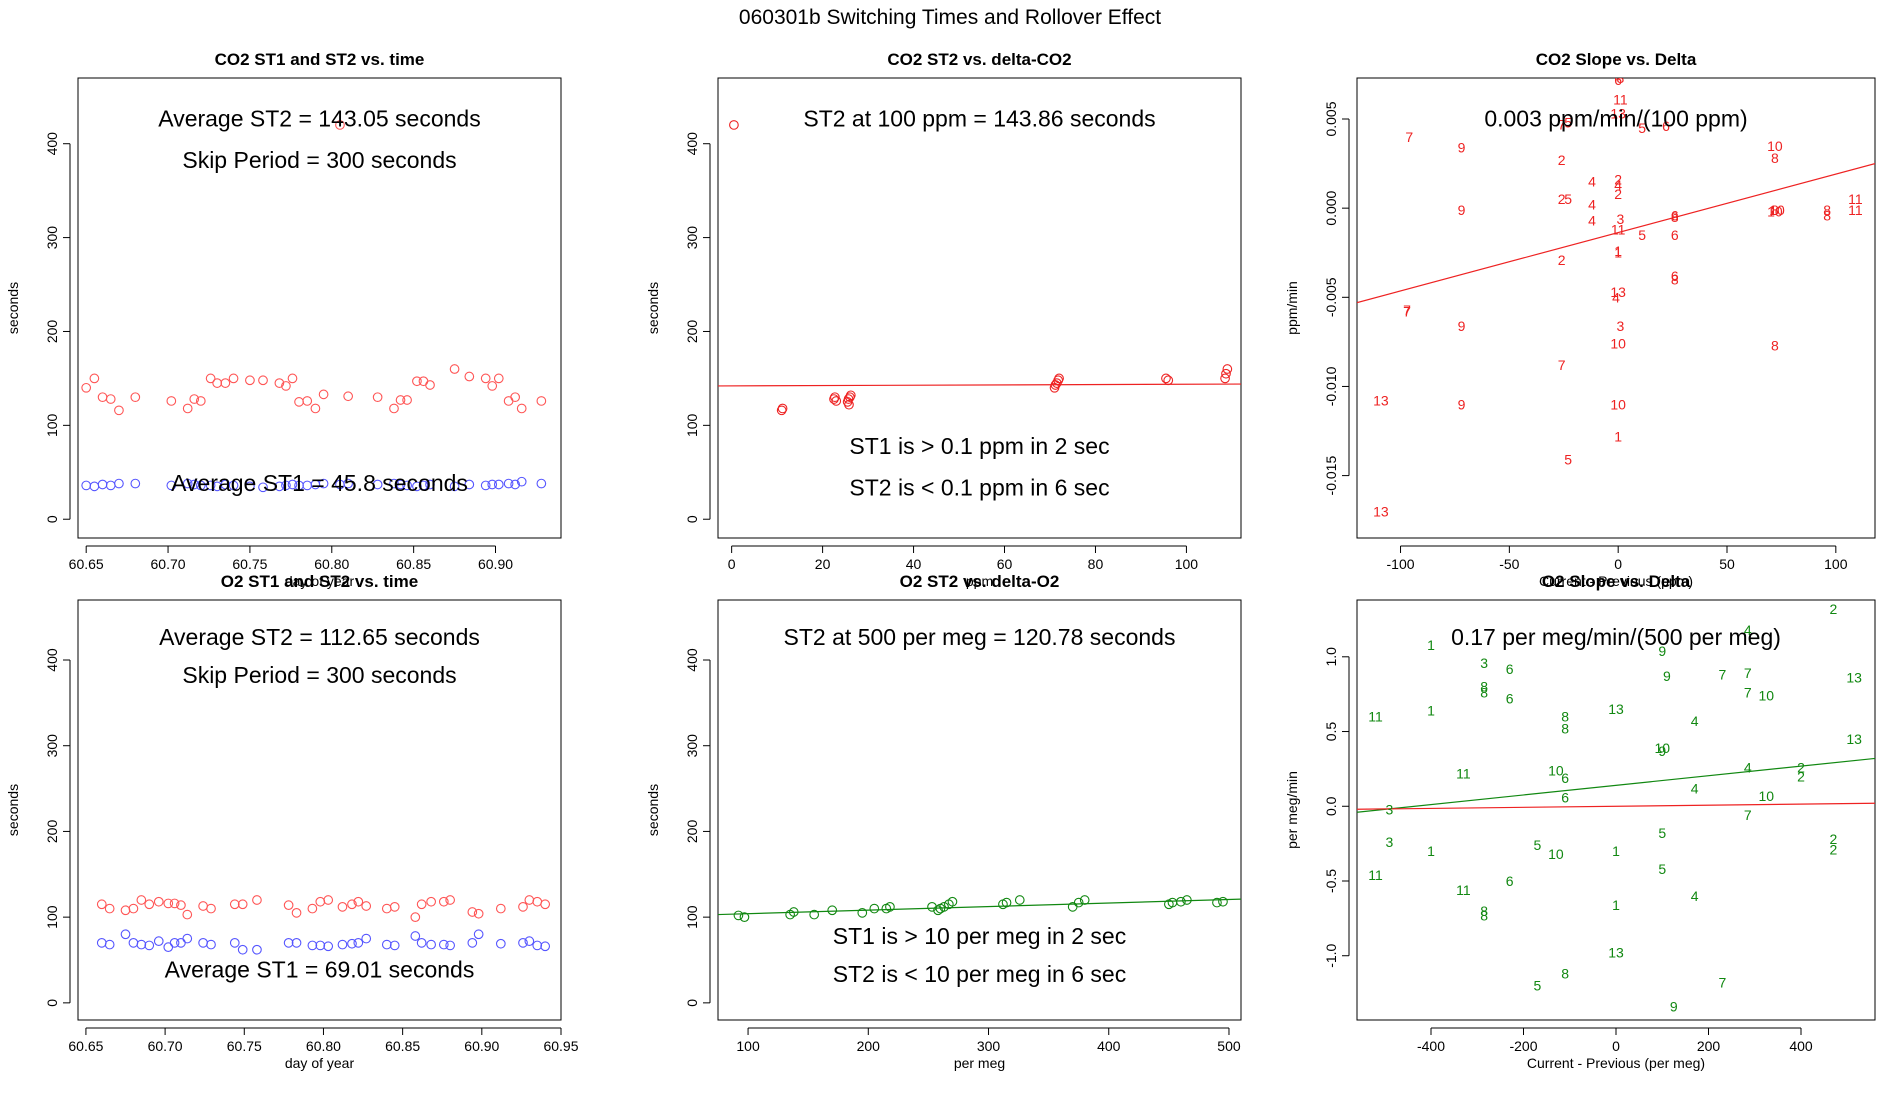 The height and width of the screenshot is (1100, 1900). I want to click on annotation-text: Average ST1 = 69.01 seconds, so click(320, 970).